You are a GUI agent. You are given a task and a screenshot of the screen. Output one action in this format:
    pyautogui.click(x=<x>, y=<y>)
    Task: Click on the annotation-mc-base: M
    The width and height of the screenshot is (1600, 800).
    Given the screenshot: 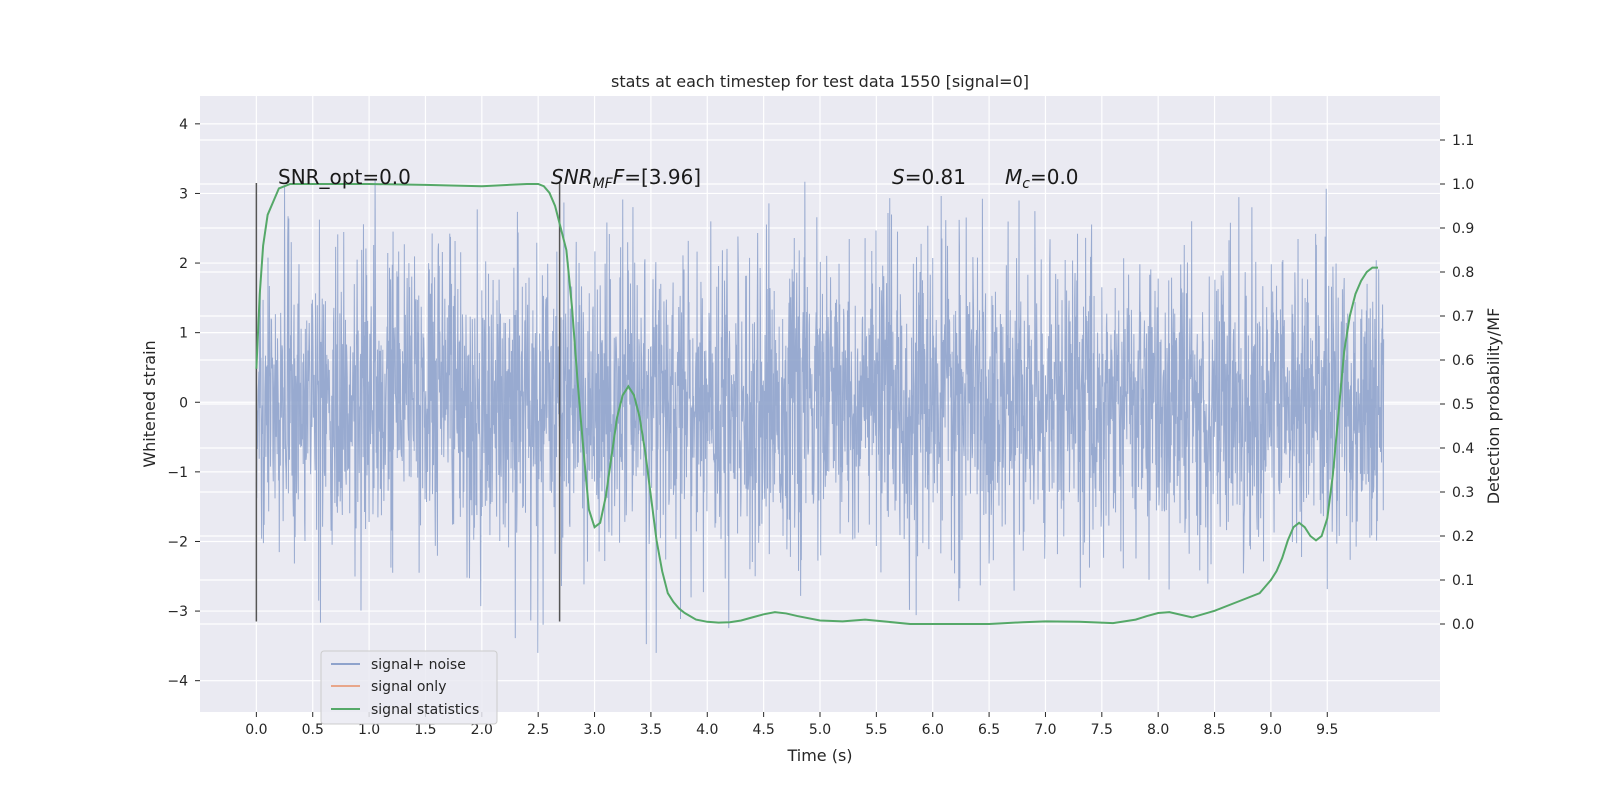 What is the action you would take?
    pyautogui.click(x=1013, y=177)
    